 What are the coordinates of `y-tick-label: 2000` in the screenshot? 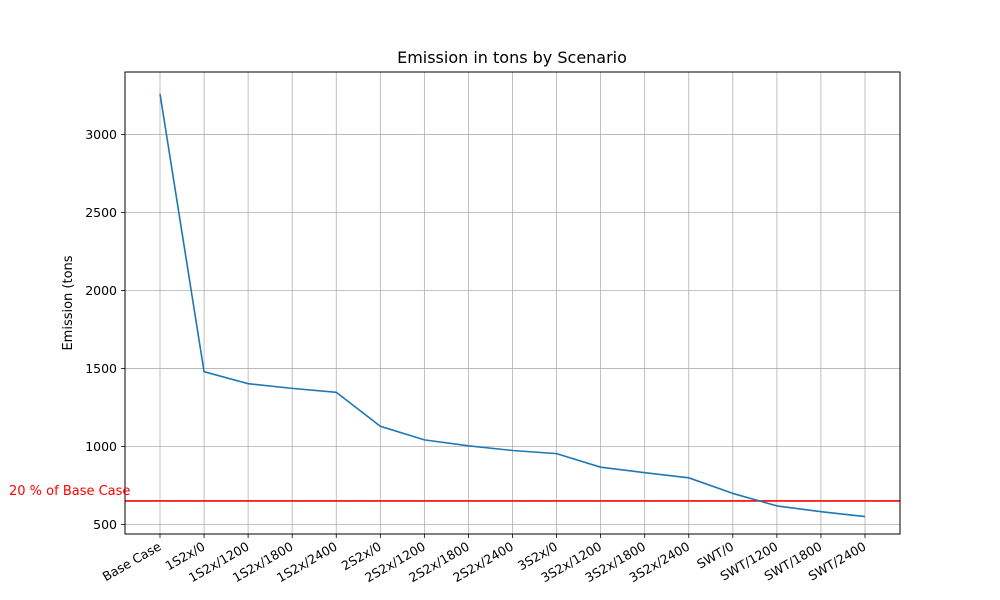 It's located at (101, 290).